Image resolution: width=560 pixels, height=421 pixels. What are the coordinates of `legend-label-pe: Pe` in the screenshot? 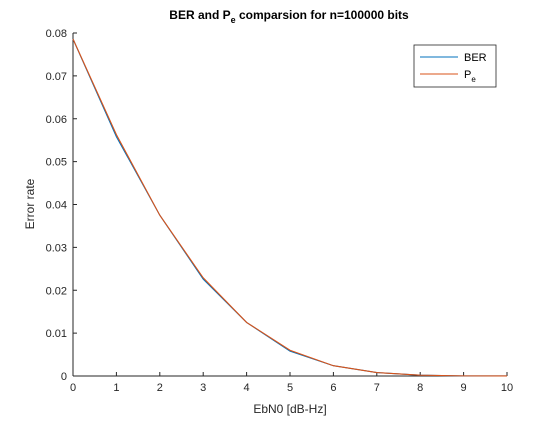 It's located at (470, 76).